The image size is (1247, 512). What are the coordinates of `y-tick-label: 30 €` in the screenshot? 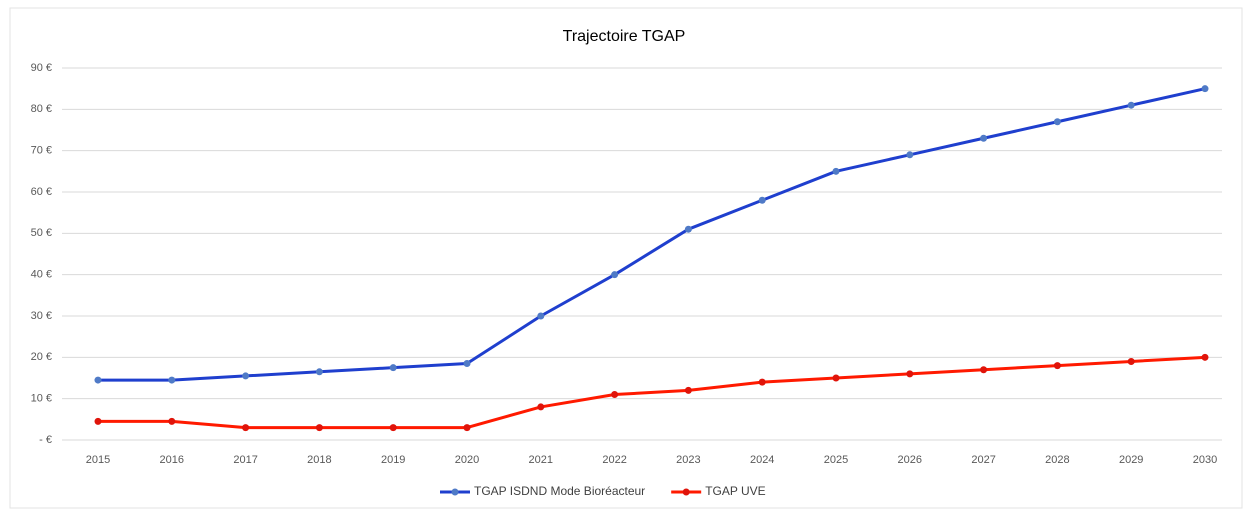 It's located at (41, 316).